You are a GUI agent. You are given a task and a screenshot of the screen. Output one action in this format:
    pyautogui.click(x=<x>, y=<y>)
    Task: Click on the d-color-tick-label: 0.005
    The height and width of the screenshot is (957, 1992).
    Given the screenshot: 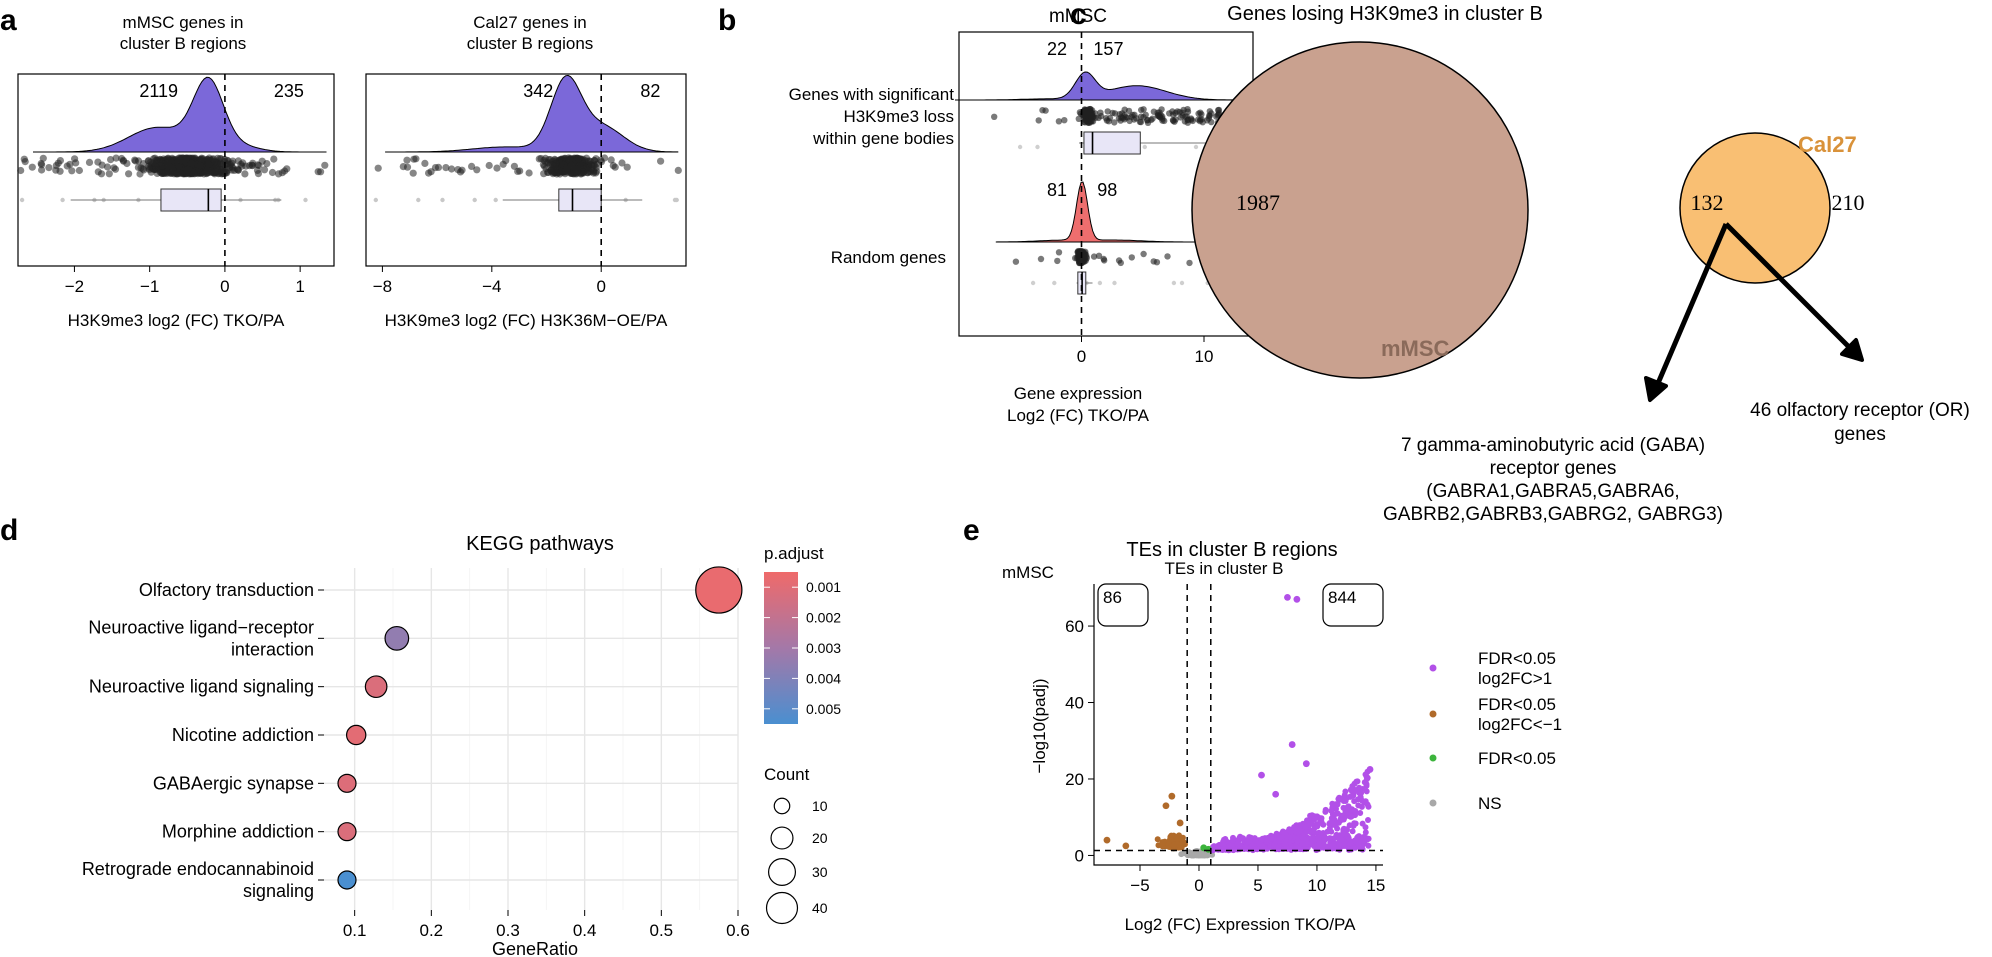 What is the action you would take?
    pyautogui.click(x=823, y=709)
    